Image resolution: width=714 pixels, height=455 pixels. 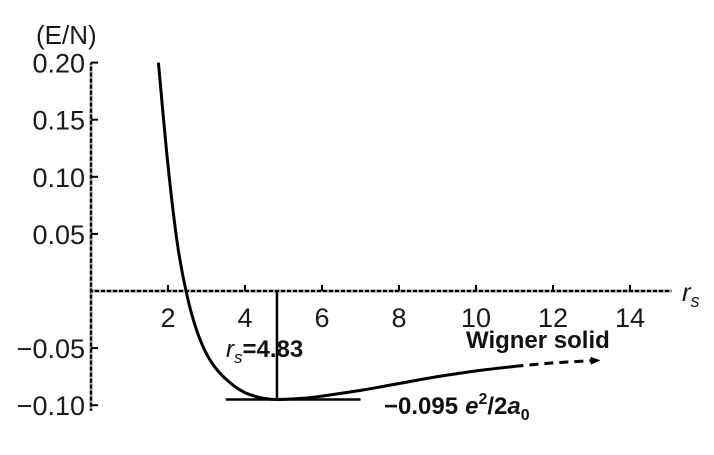 What do you see at coordinates (167, 318) in the screenshot?
I see `x-tick-label: 2` at bounding box center [167, 318].